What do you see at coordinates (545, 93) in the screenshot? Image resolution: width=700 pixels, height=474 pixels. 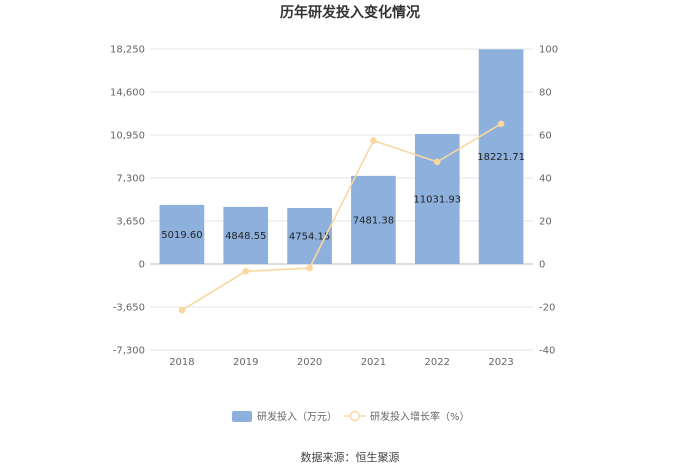 I see `right-tick-label: 80` at bounding box center [545, 93].